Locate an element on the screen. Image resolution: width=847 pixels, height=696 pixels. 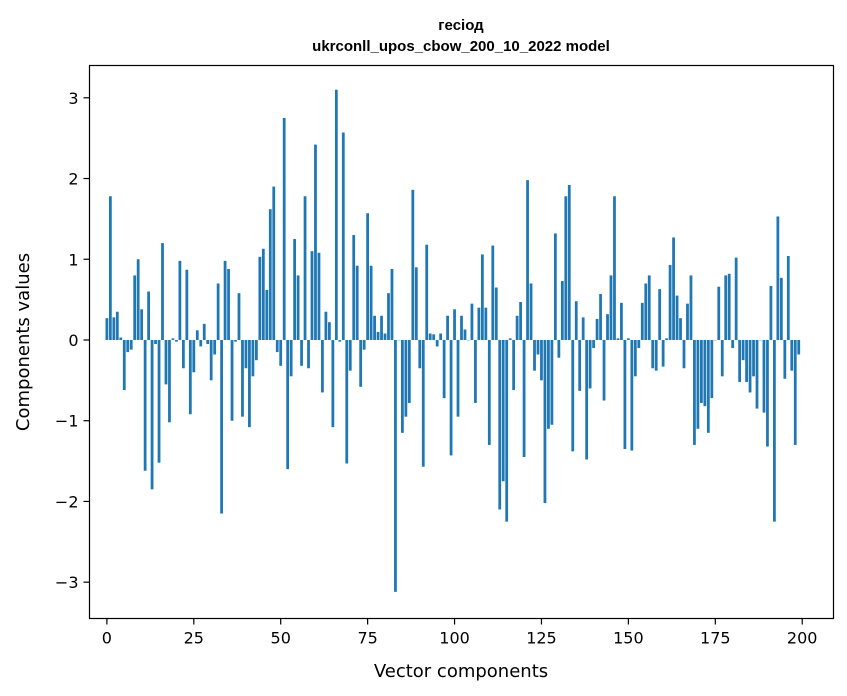
y-axis-ticks: −3 −2 −1 0 1 2 3 is located at coordinates (72, 340).